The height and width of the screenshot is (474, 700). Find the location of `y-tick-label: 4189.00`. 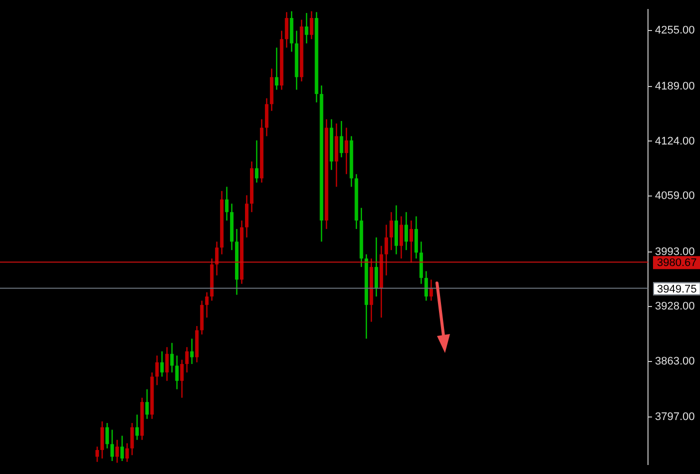

y-tick-label: 4189.00 is located at coordinates (675, 86).